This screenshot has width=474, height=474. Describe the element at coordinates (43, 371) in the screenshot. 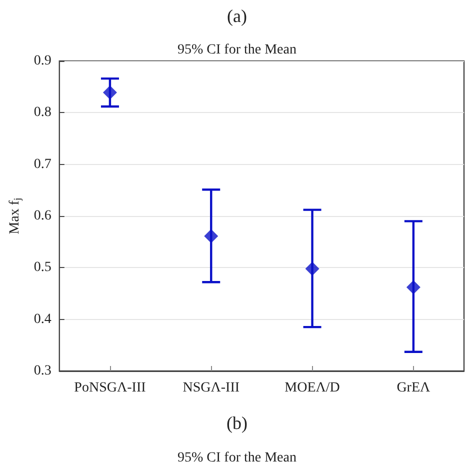

I see `y-tick-label: 0.3` at that location.